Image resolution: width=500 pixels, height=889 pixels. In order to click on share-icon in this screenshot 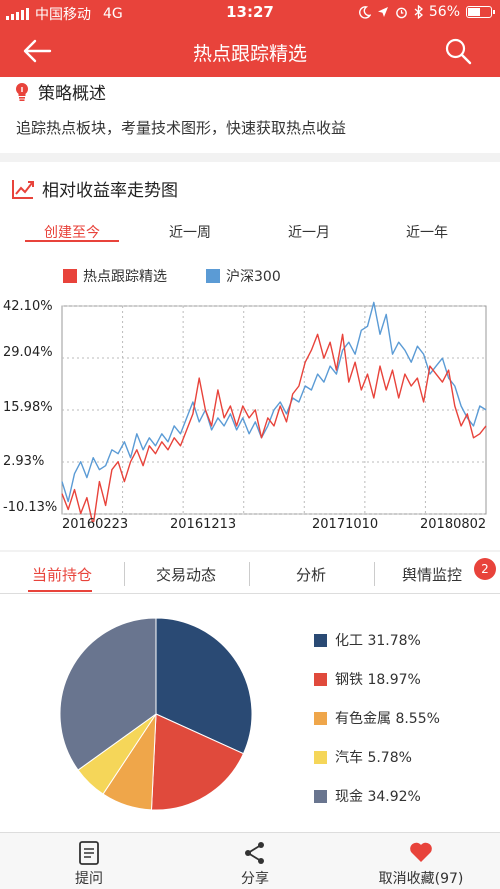, I will do `click(254, 853)`.